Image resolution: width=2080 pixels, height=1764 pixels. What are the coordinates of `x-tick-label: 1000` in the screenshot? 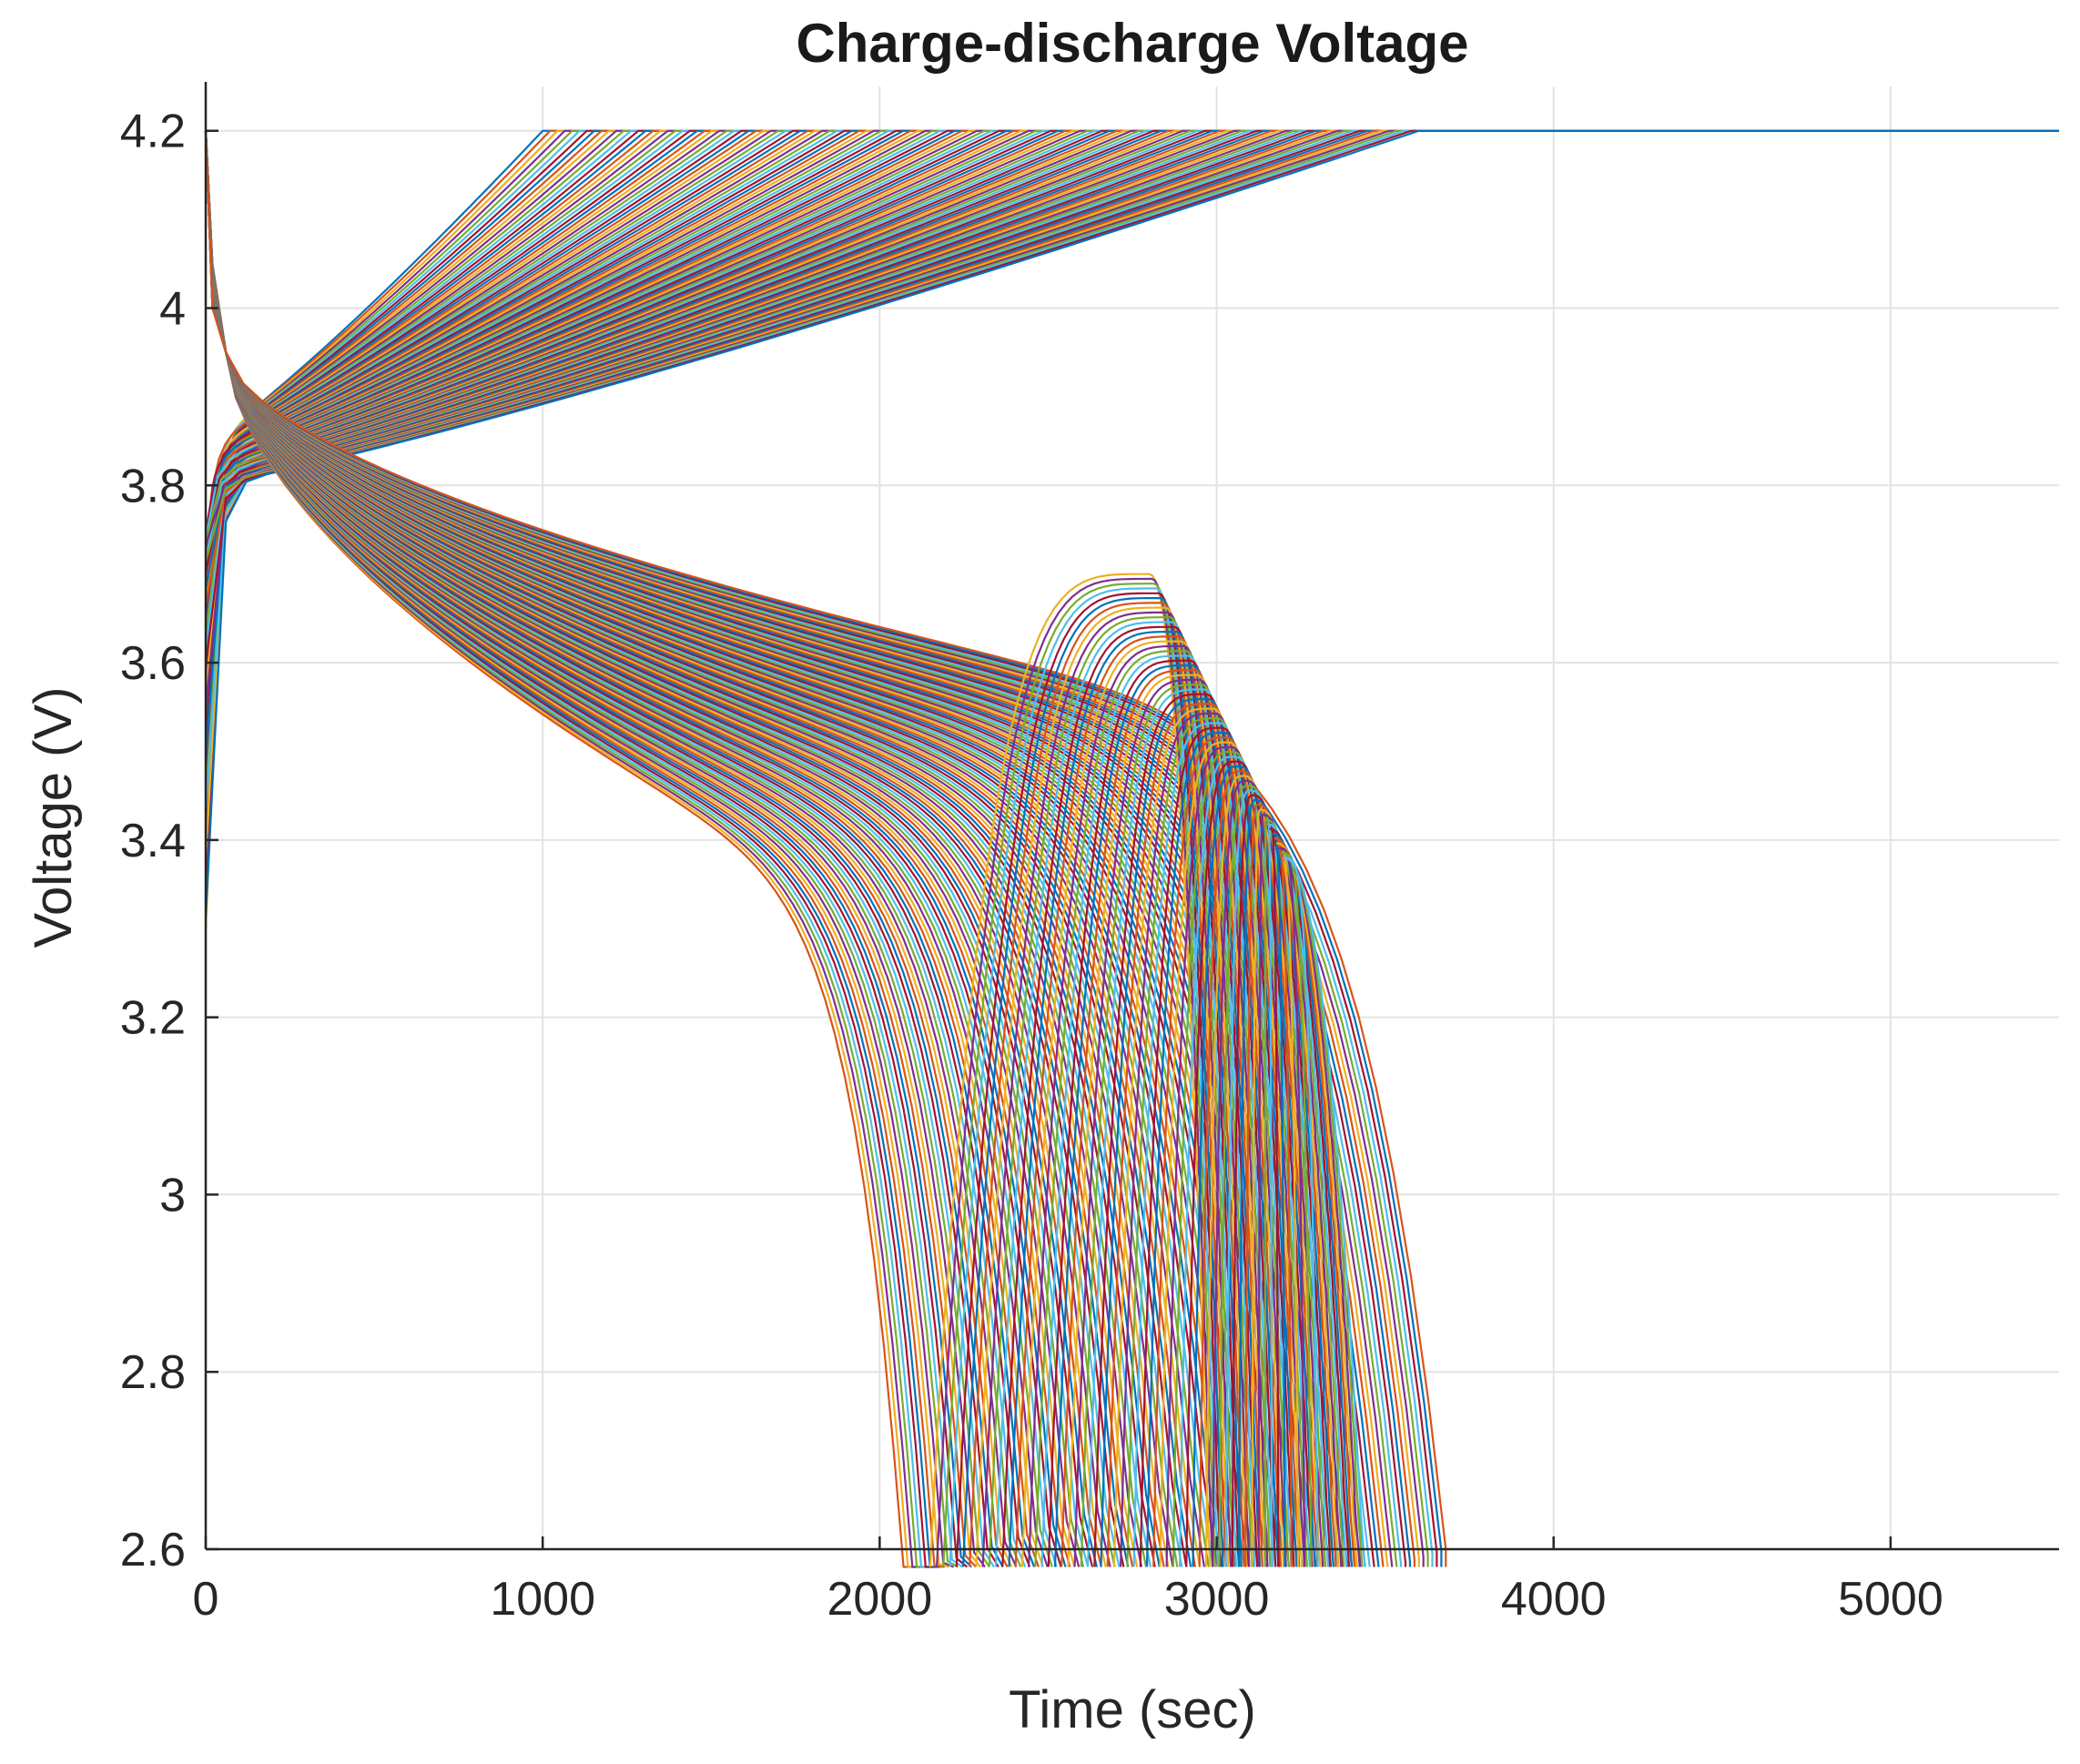 It's located at (542, 1599).